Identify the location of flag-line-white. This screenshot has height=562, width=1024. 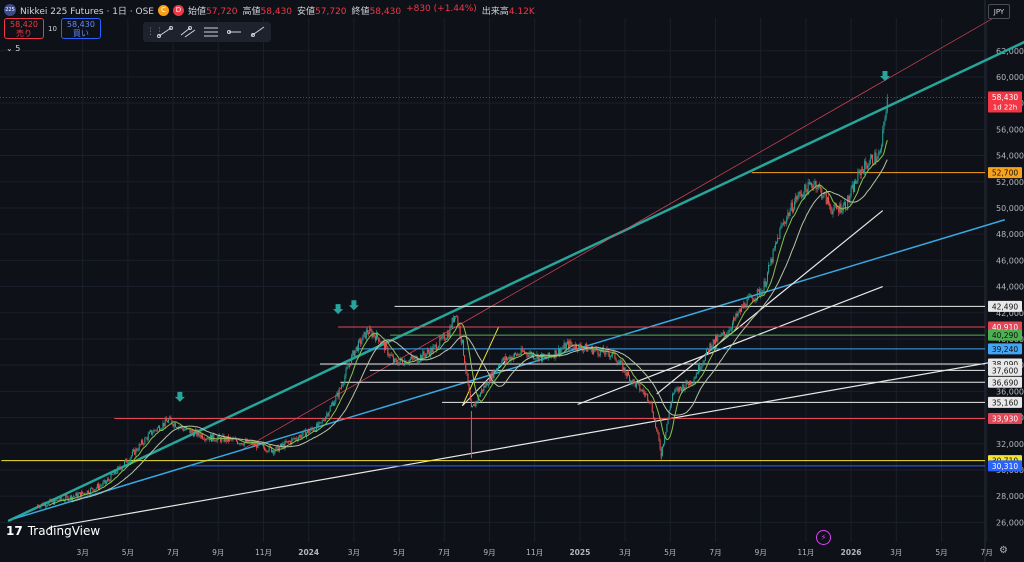
(484, 383).